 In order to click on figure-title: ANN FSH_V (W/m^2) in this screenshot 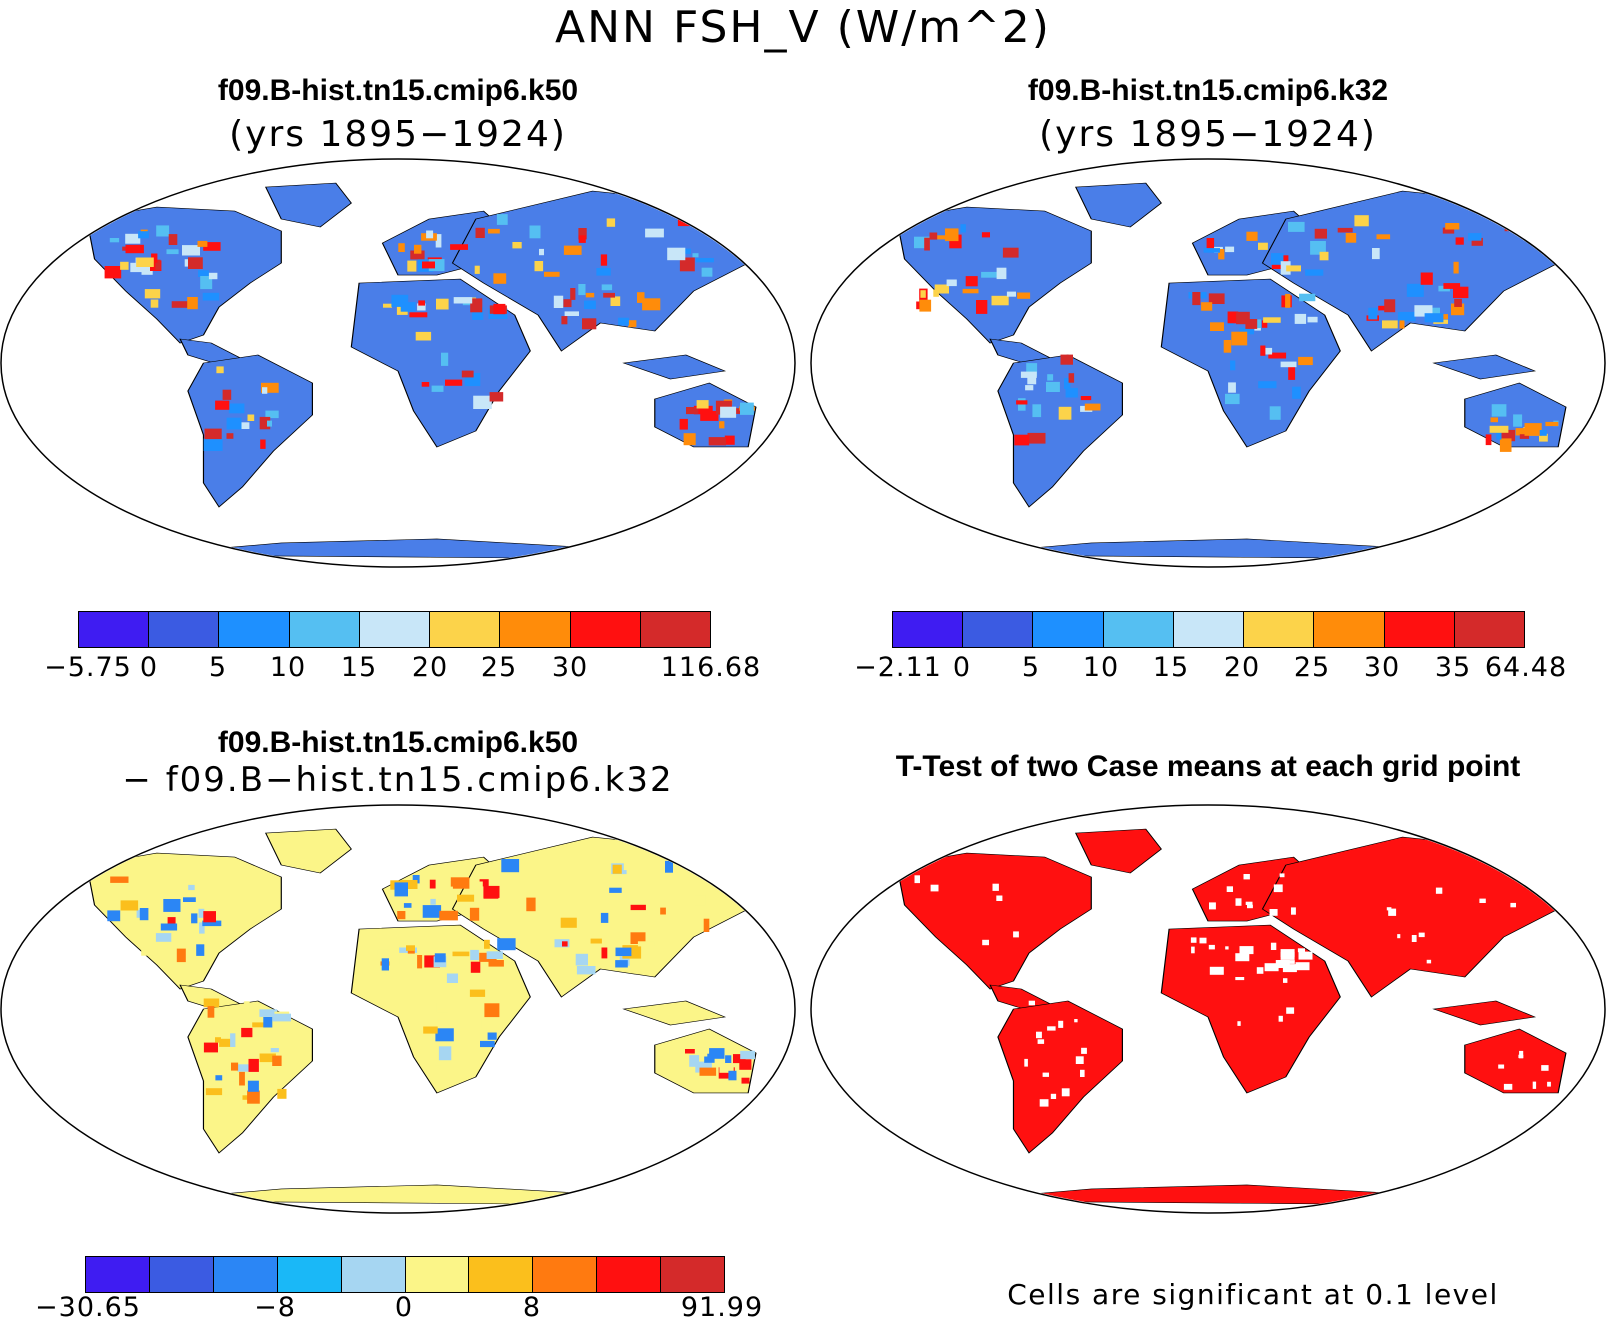, I will do `click(803, 27)`.